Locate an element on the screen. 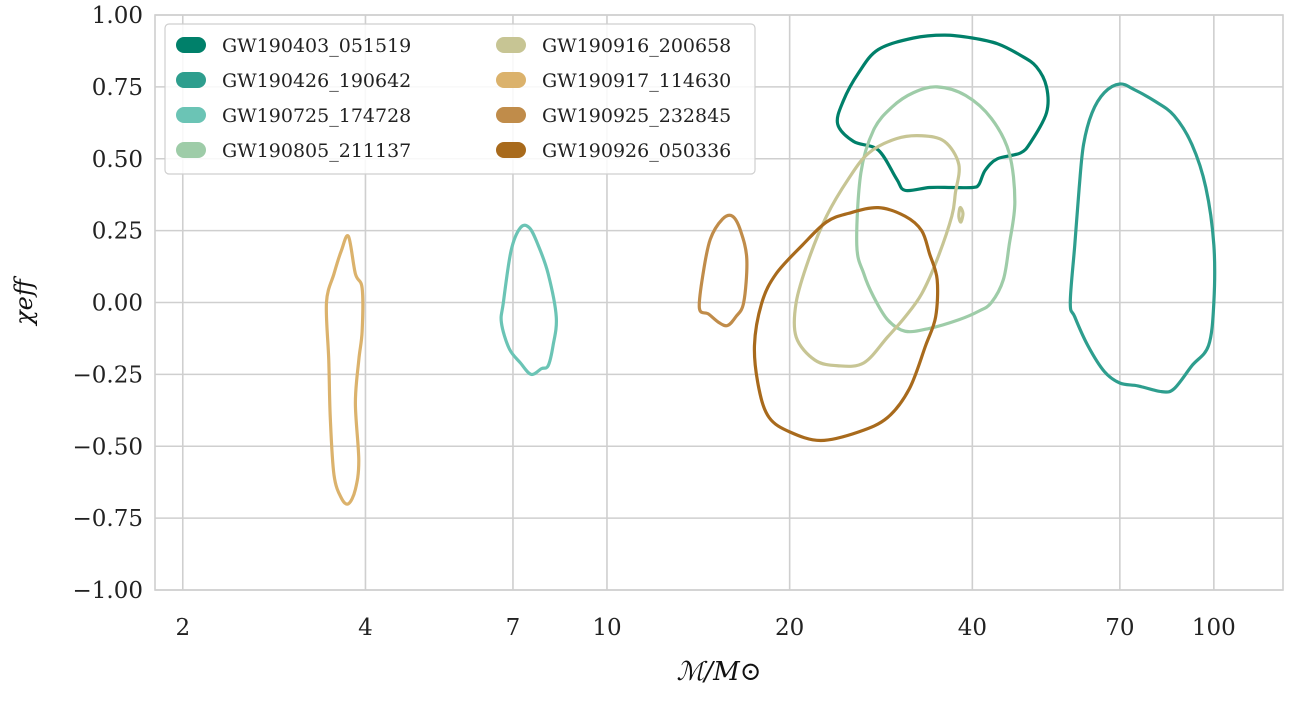 The height and width of the screenshot is (703, 1316). y-tick-label: 1.00 is located at coordinates (117, 16).